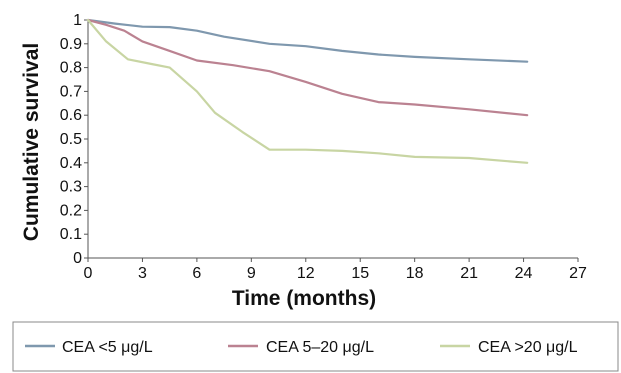 The height and width of the screenshot is (373, 621). I want to click on y-axis-title: Cumulative survival, so click(31, 142).